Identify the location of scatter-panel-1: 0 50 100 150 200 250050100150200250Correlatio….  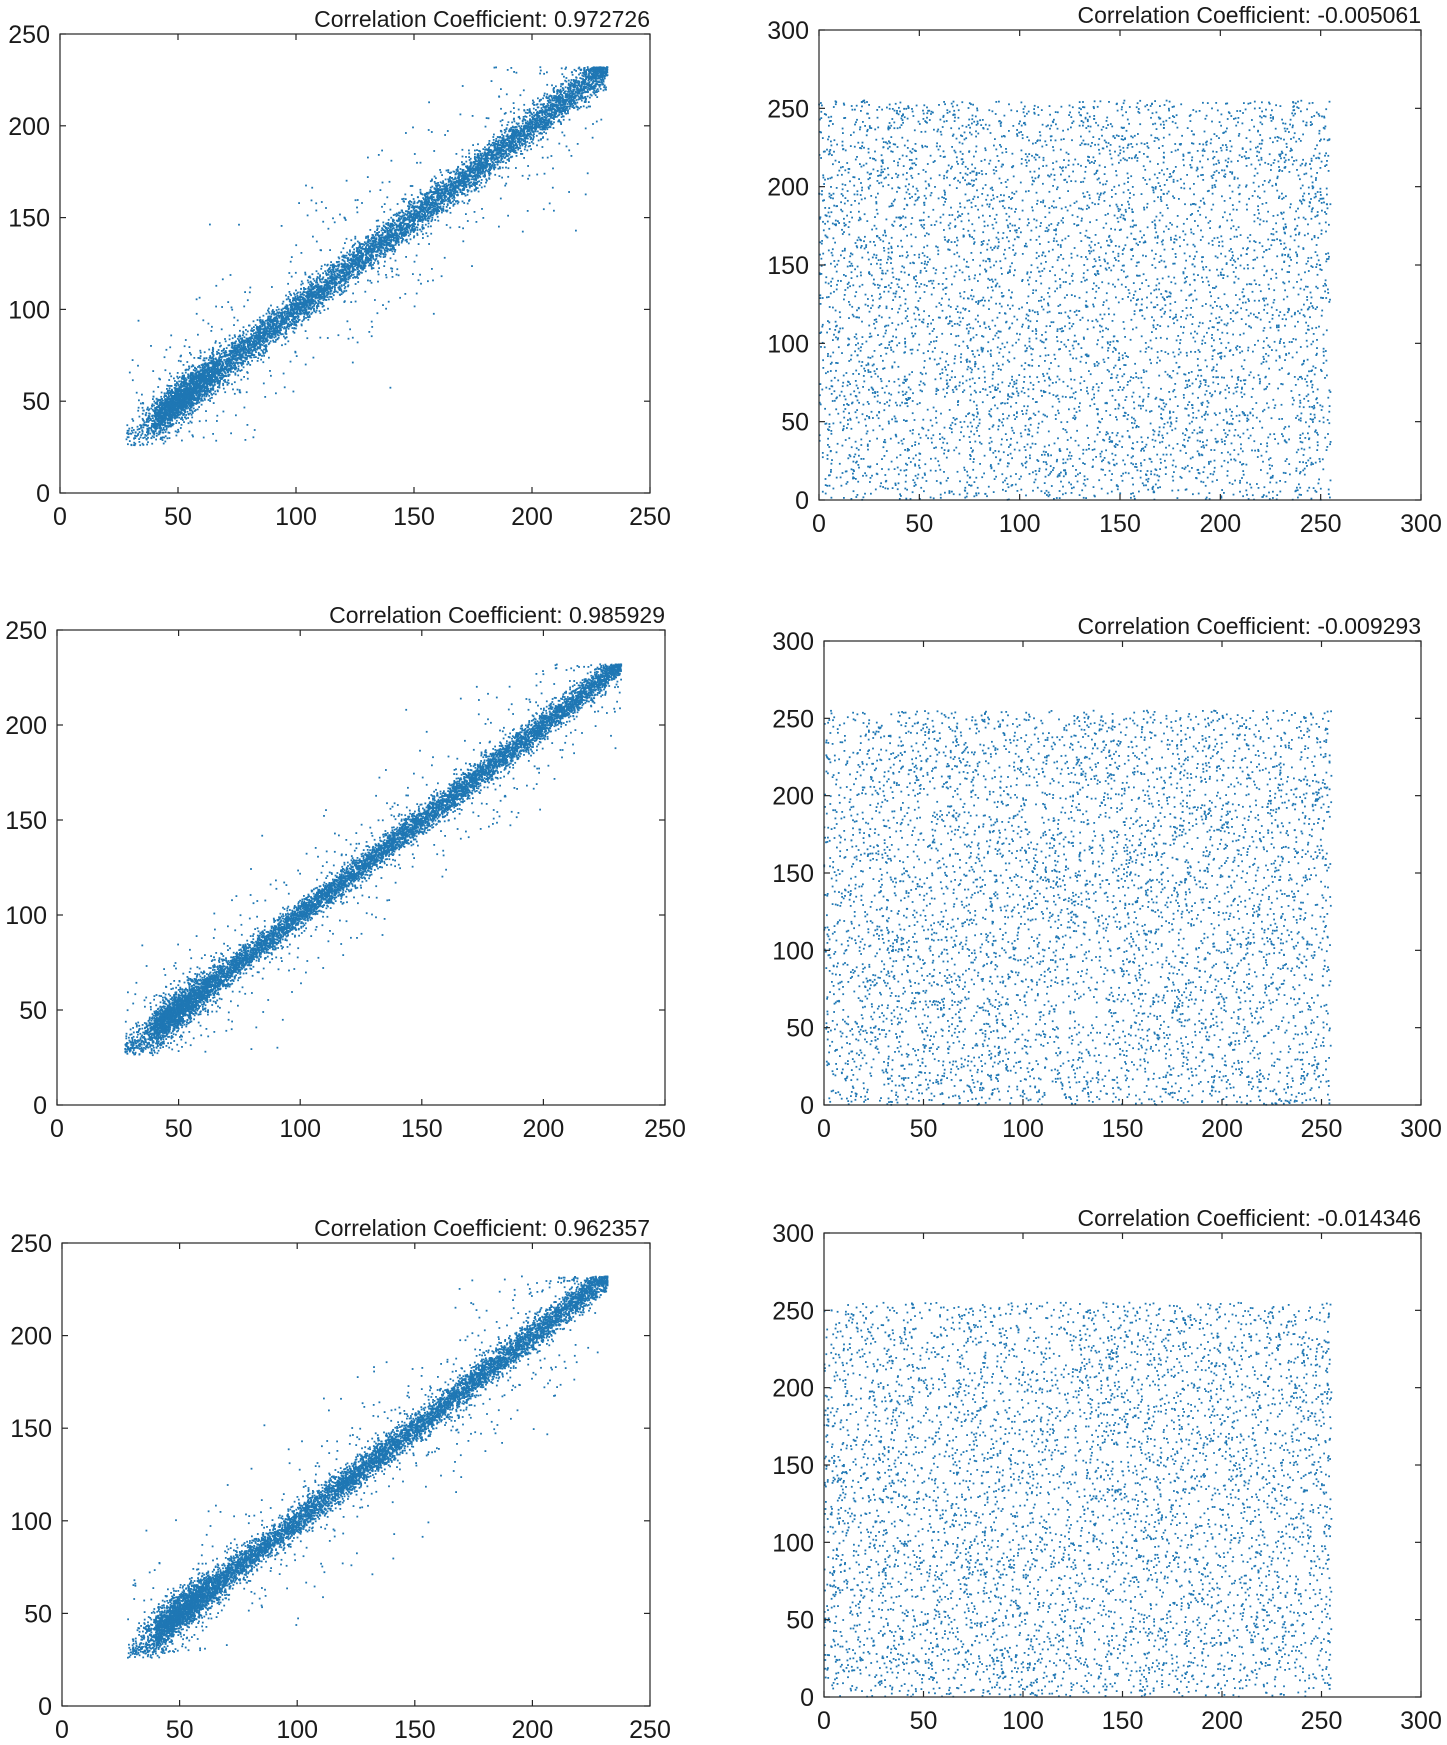
(339, 268).